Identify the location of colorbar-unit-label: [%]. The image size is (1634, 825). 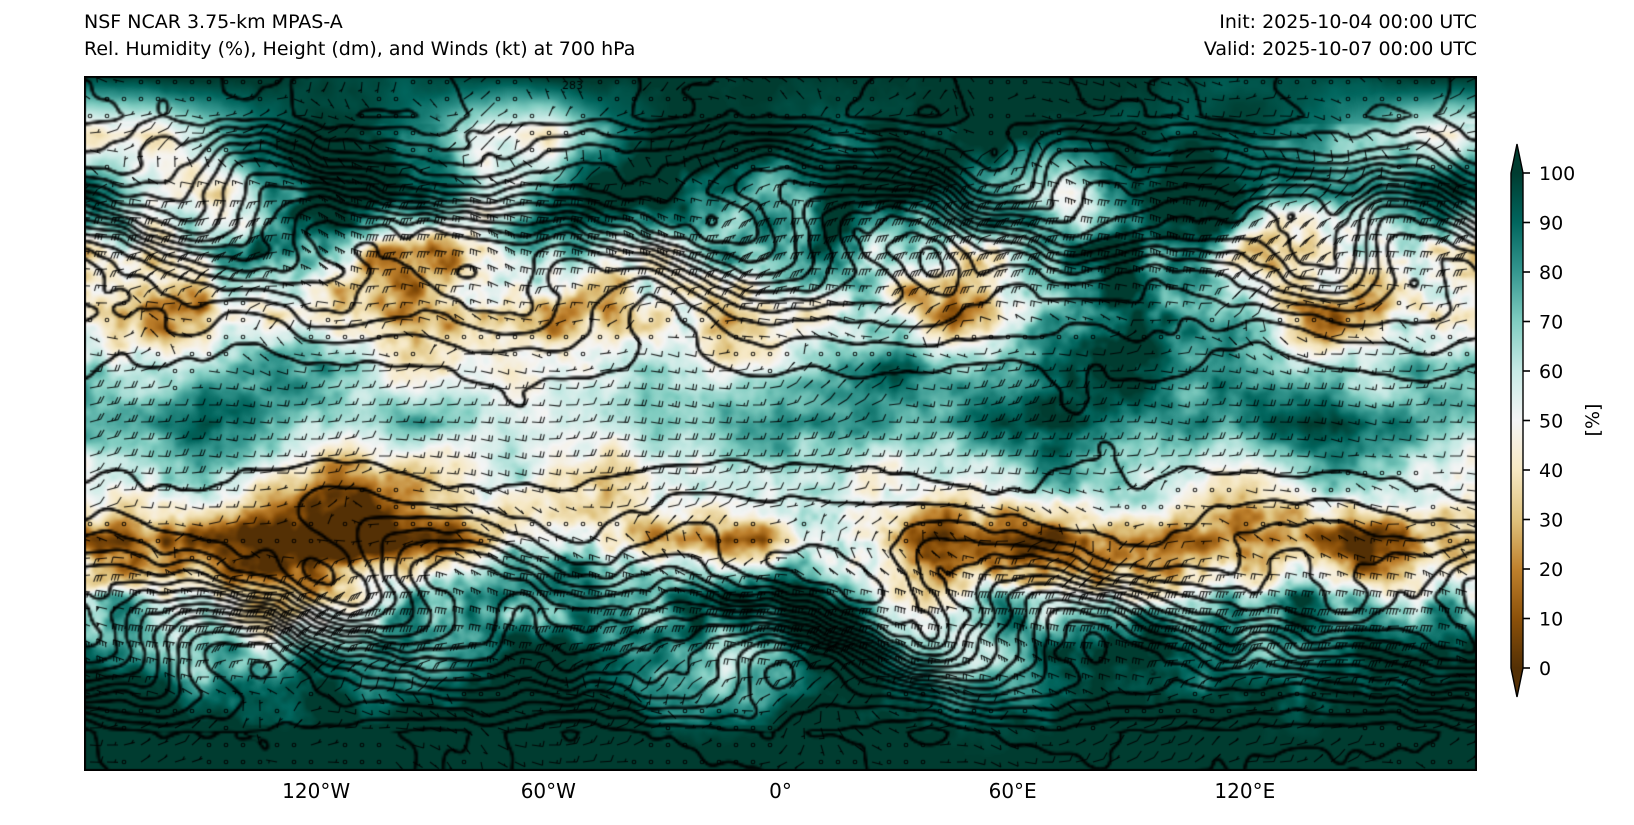
(1593, 420).